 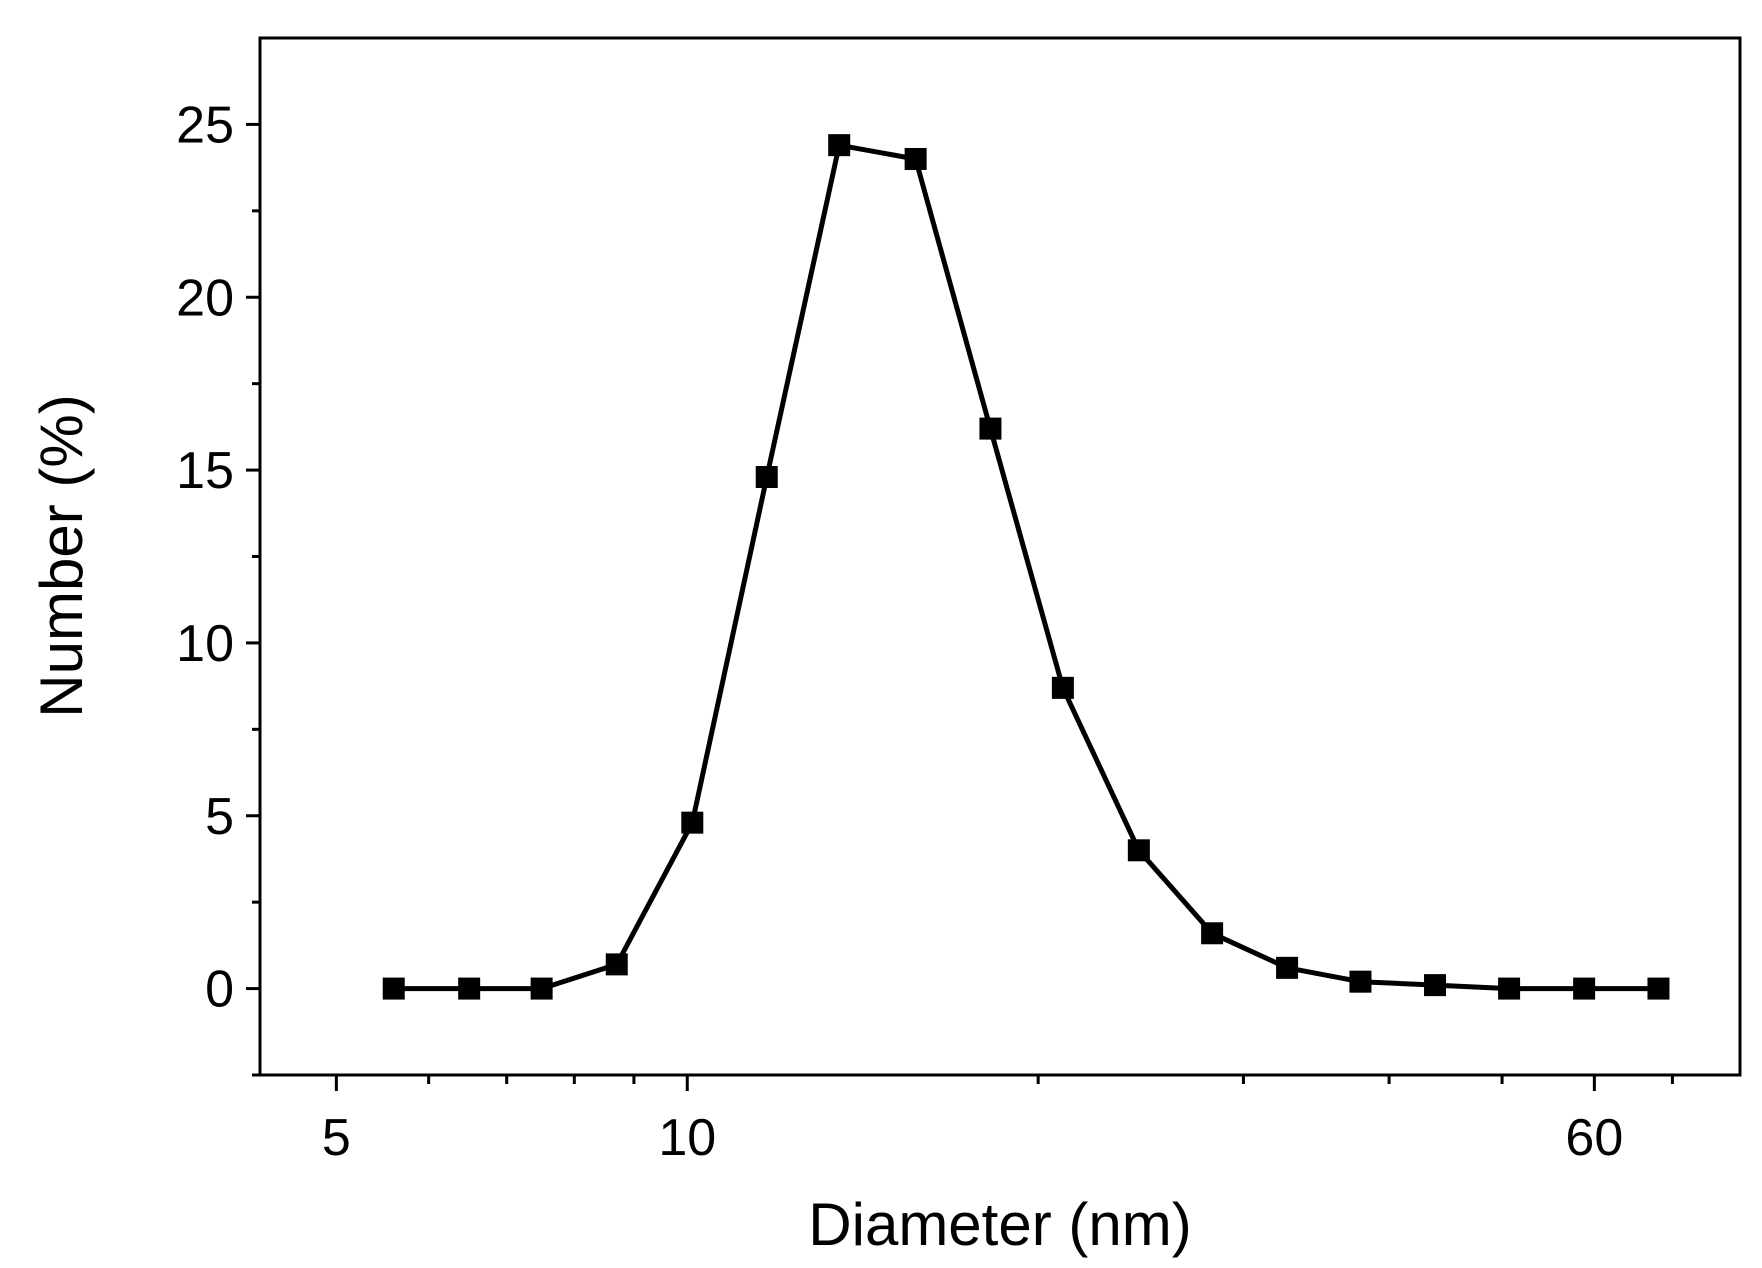 I want to click on y-tick-label: 25, so click(x=205, y=125).